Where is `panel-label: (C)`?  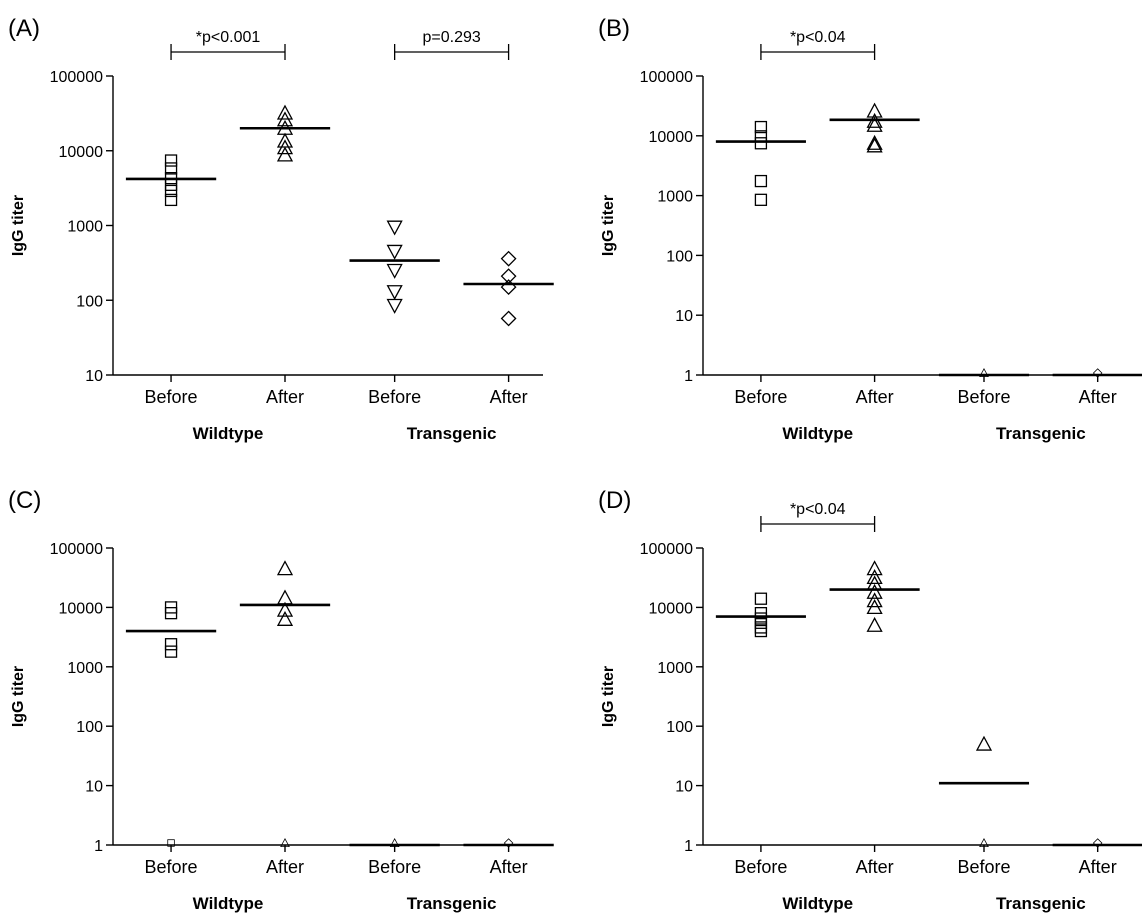 panel-label: (C) is located at coordinates (24, 500).